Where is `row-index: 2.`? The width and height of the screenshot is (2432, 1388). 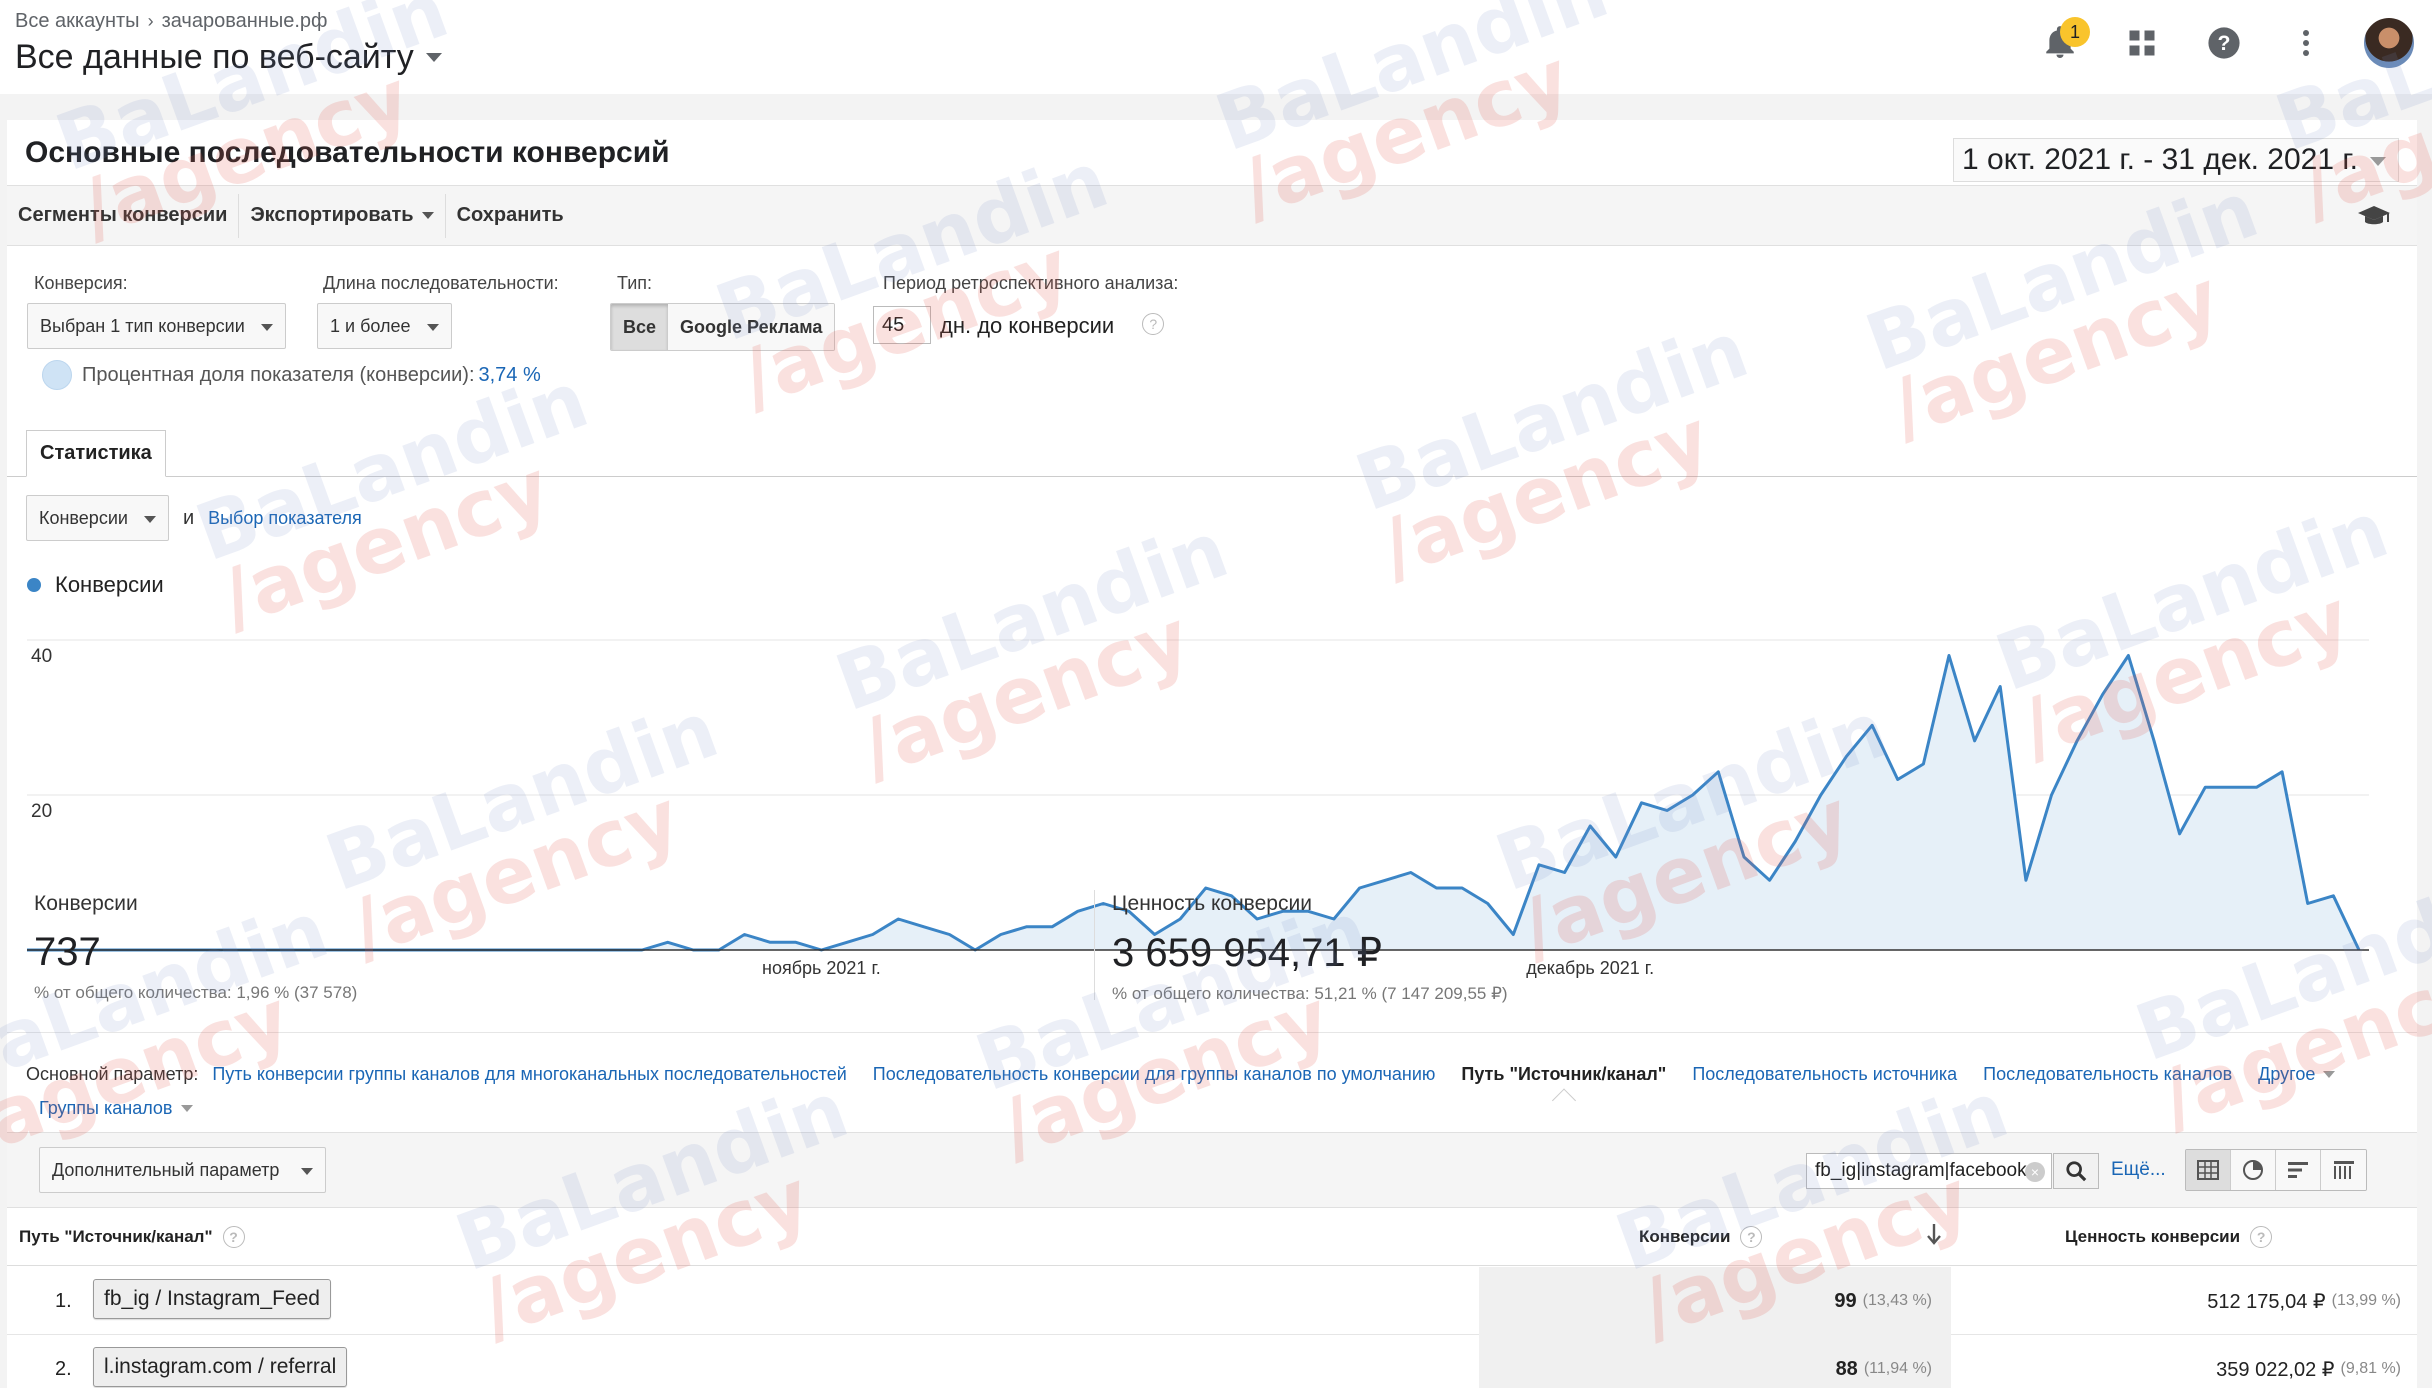 row-index: 2. is located at coordinates (63, 1368).